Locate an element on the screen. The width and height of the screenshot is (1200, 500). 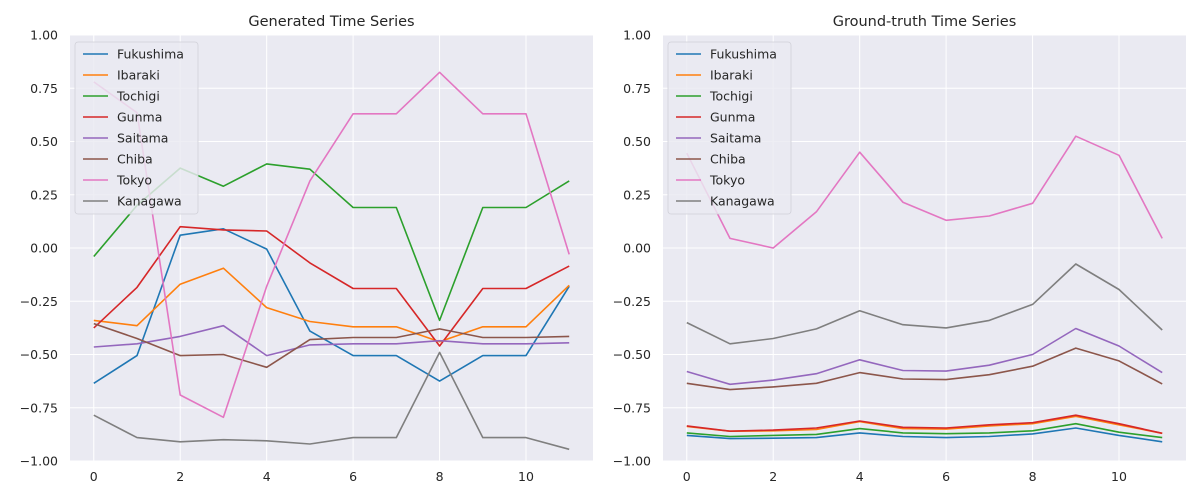
series-line-ibaraki is located at coordinates (331, 305).